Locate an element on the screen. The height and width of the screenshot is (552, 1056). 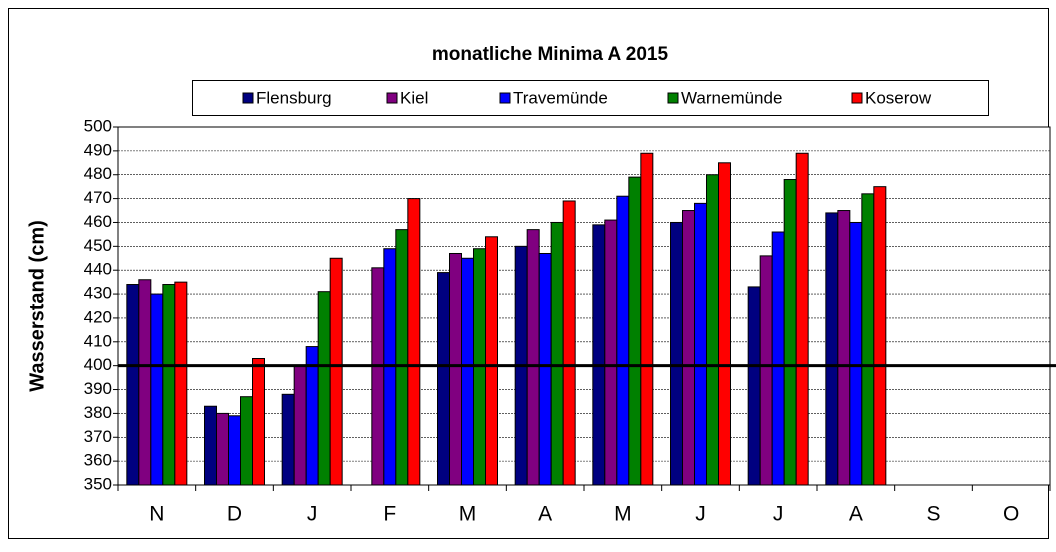
y-tick-label: 390 is located at coordinates (98, 388).